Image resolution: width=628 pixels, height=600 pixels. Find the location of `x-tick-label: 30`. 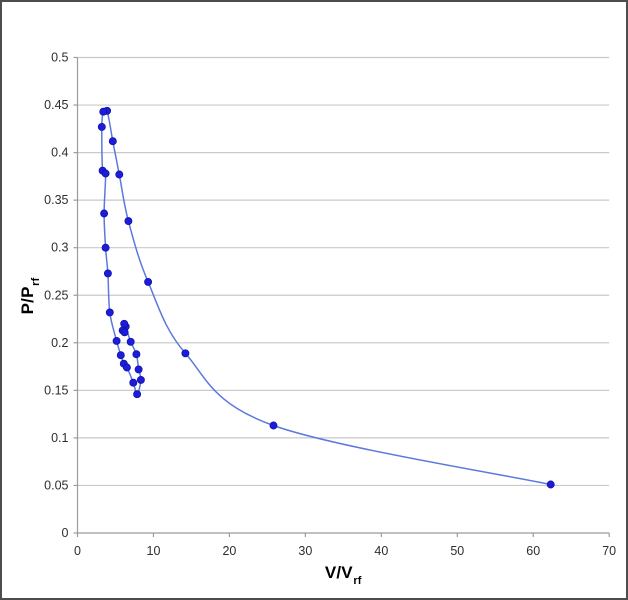

x-tick-label: 30 is located at coordinates (305, 551).